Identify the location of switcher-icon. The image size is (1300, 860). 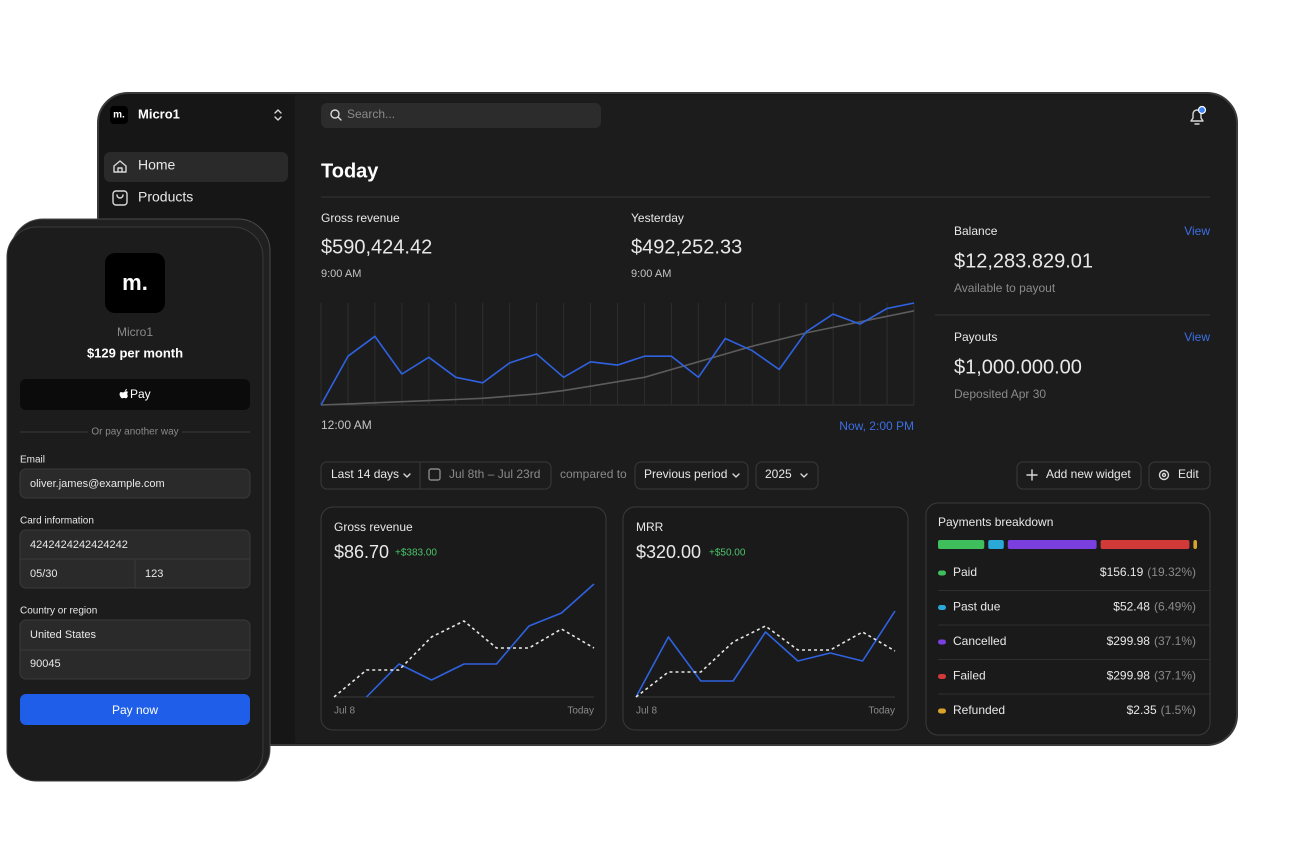
(278, 115).